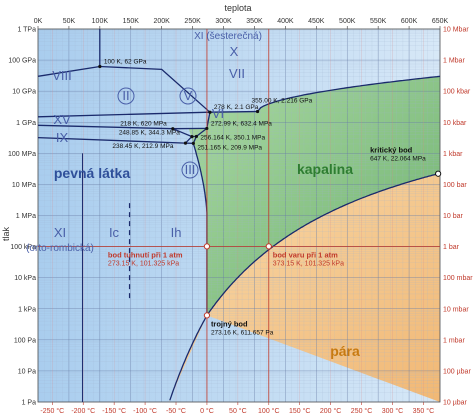 The width and height of the screenshot is (474, 417). Describe the element at coordinates (268, 246) in the screenshot. I see `boiling-point` at that location.